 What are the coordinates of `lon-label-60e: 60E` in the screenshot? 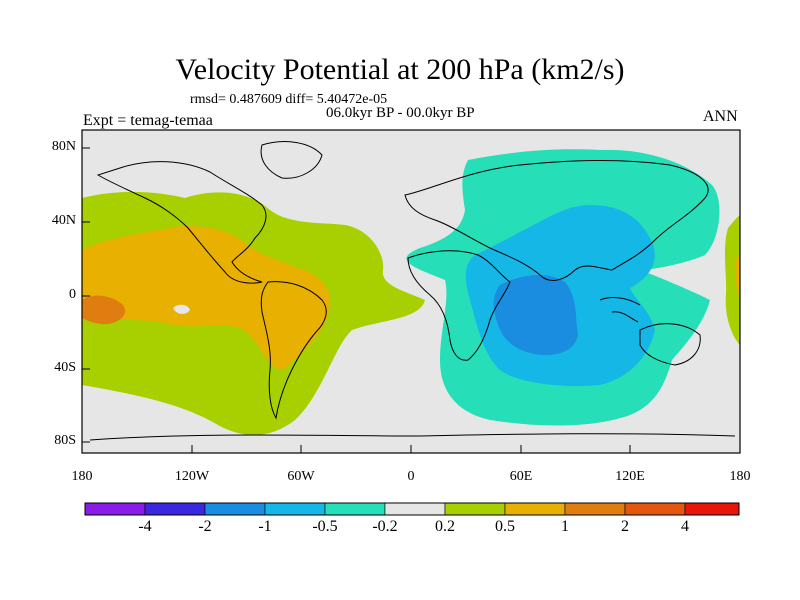 It's located at (521, 476).